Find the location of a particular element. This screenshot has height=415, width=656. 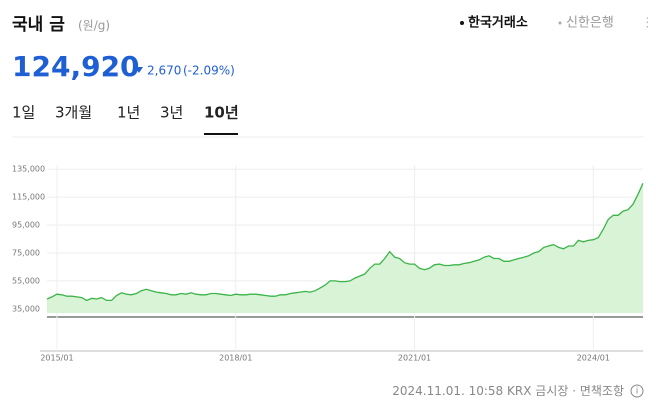

period-tab: 1일 is located at coordinates (23, 113).